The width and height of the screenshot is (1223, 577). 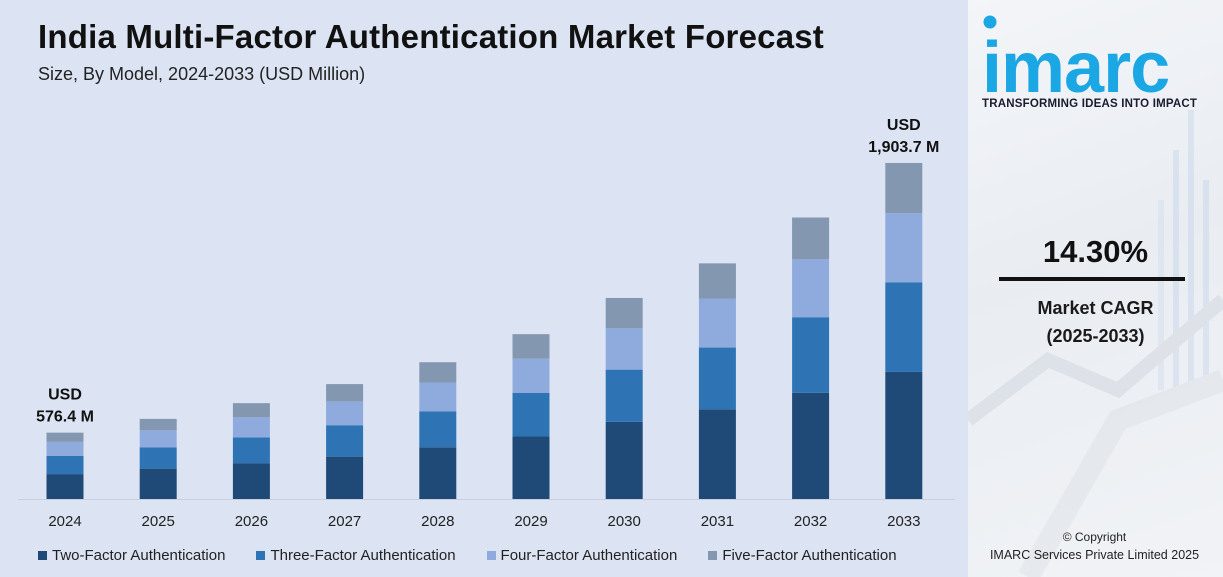 I want to click on cagr-label: Market CAGR, so click(x=1095, y=308).